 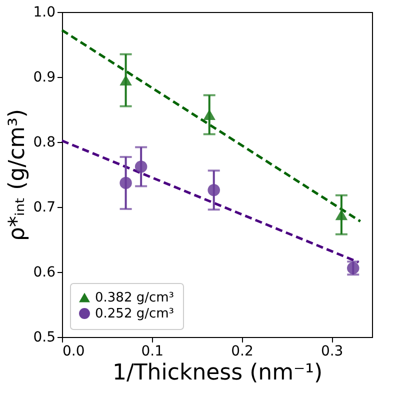 I want to click on y-tick-label: 1.0, so click(x=44, y=12).